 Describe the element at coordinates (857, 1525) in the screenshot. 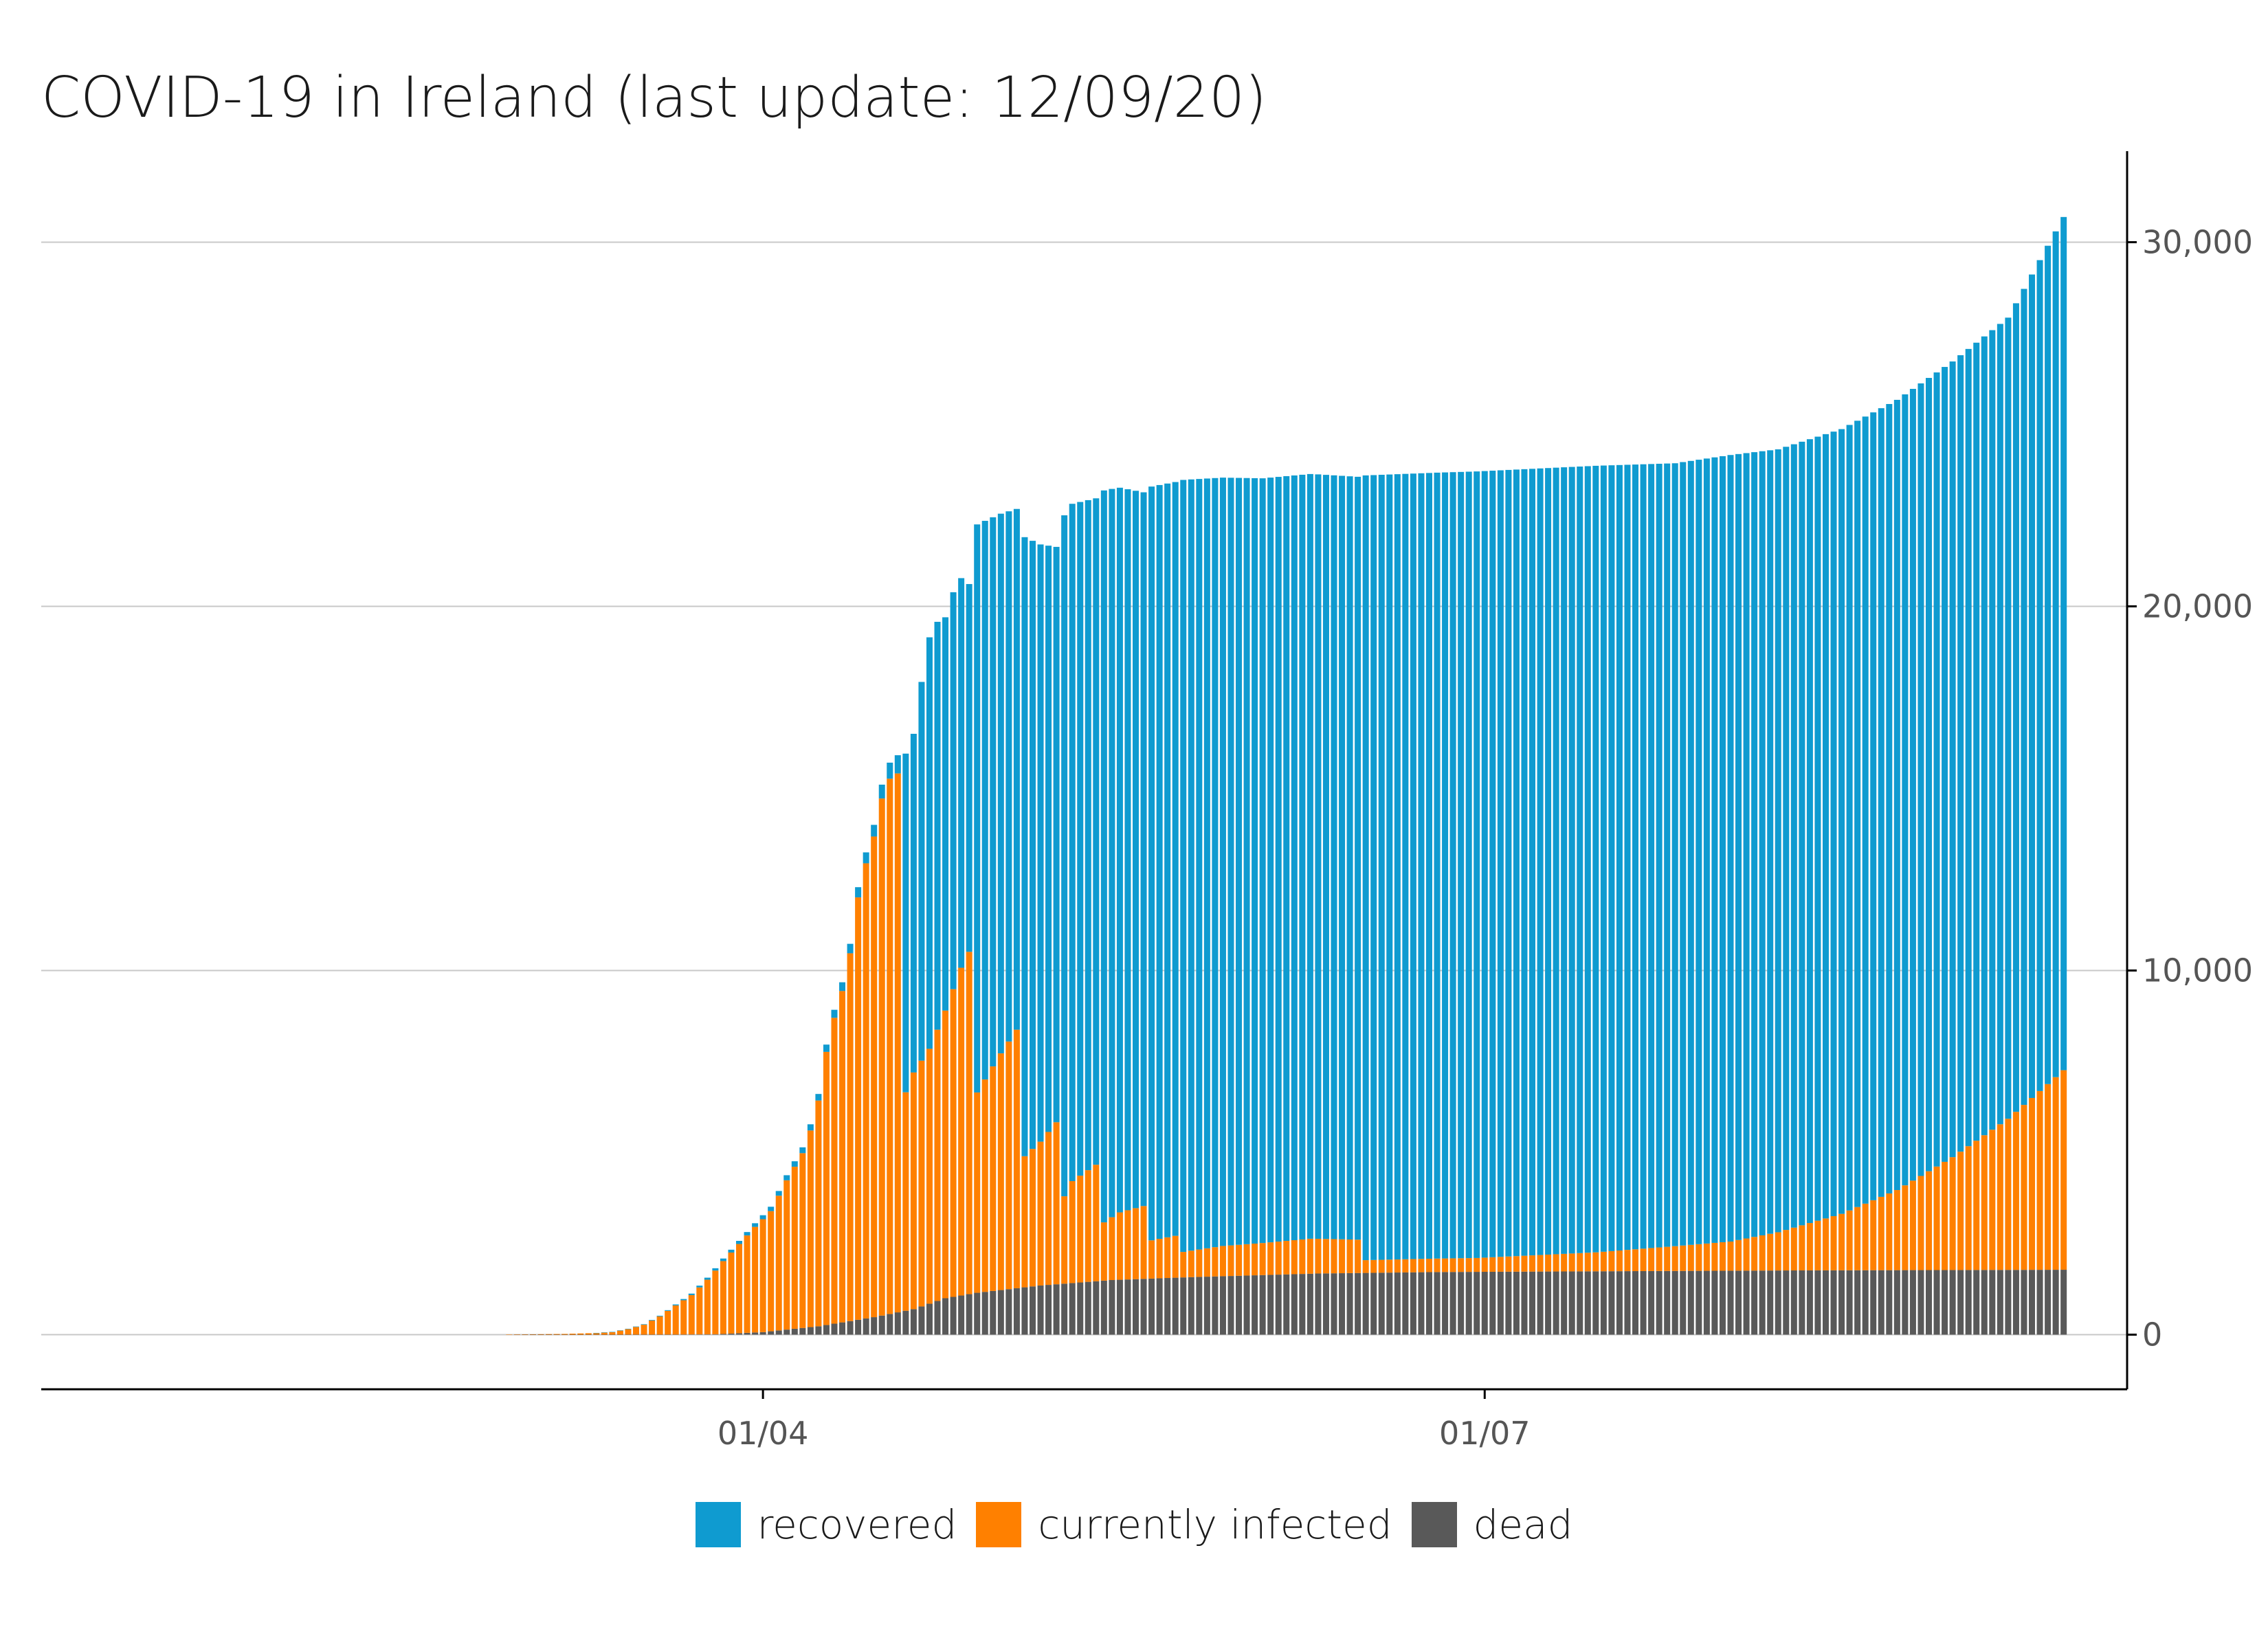

I see `legend-label-recovered: recovered` at that location.